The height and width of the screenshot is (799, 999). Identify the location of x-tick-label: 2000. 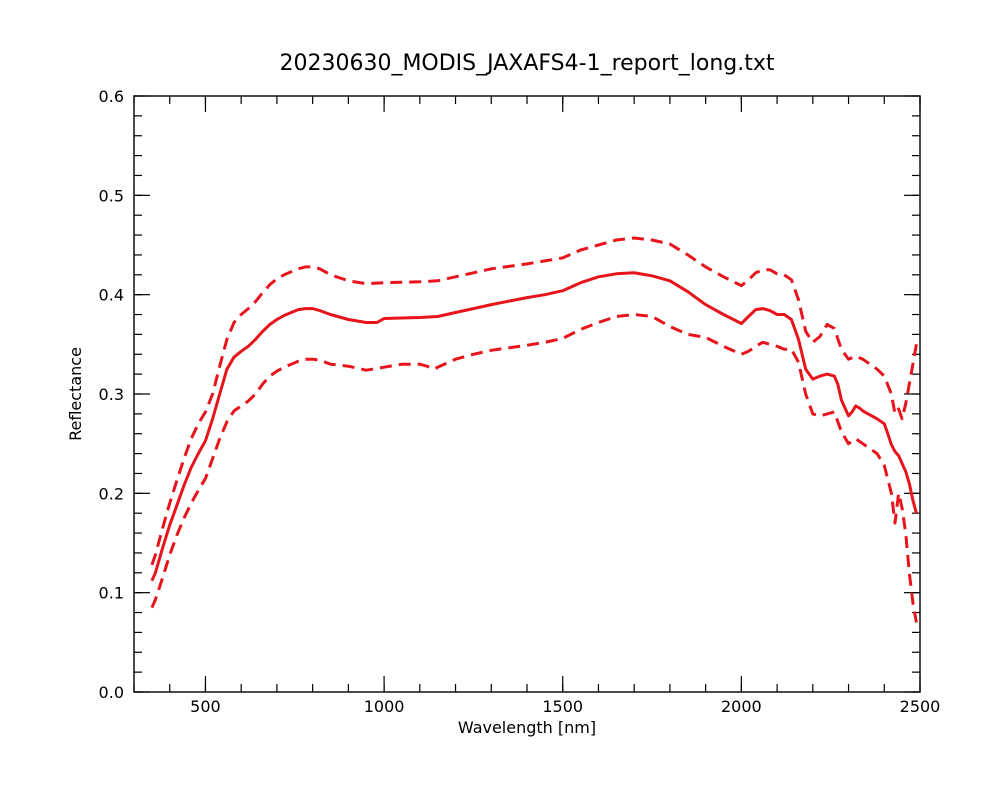
(741, 706).